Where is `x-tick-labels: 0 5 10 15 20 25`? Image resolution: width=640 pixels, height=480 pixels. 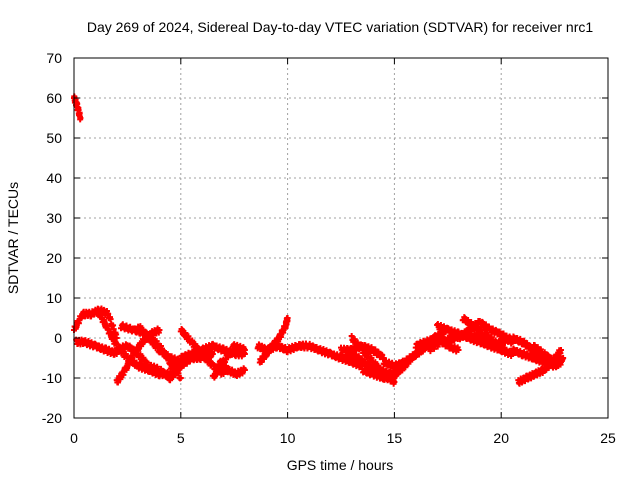
x-tick-labels: 0 5 10 15 20 25 is located at coordinates (343, 438).